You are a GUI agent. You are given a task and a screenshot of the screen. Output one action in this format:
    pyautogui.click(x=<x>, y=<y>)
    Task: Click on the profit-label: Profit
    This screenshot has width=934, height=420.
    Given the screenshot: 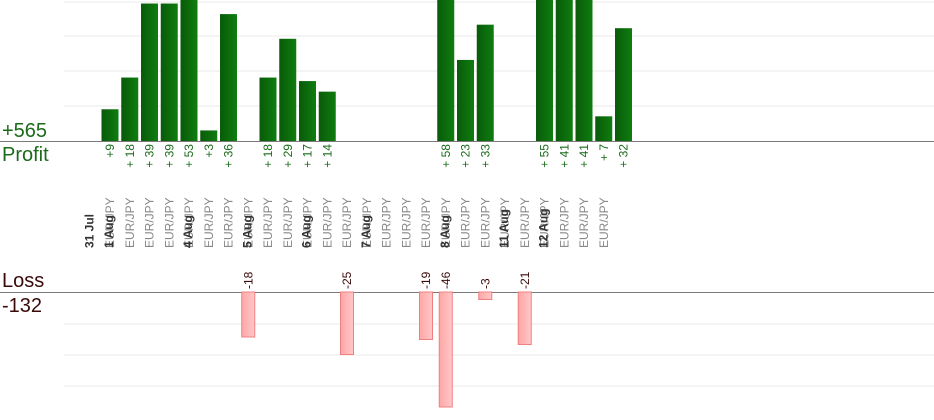 What is the action you would take?
    pyautogui.click(x=25, y=155)
    